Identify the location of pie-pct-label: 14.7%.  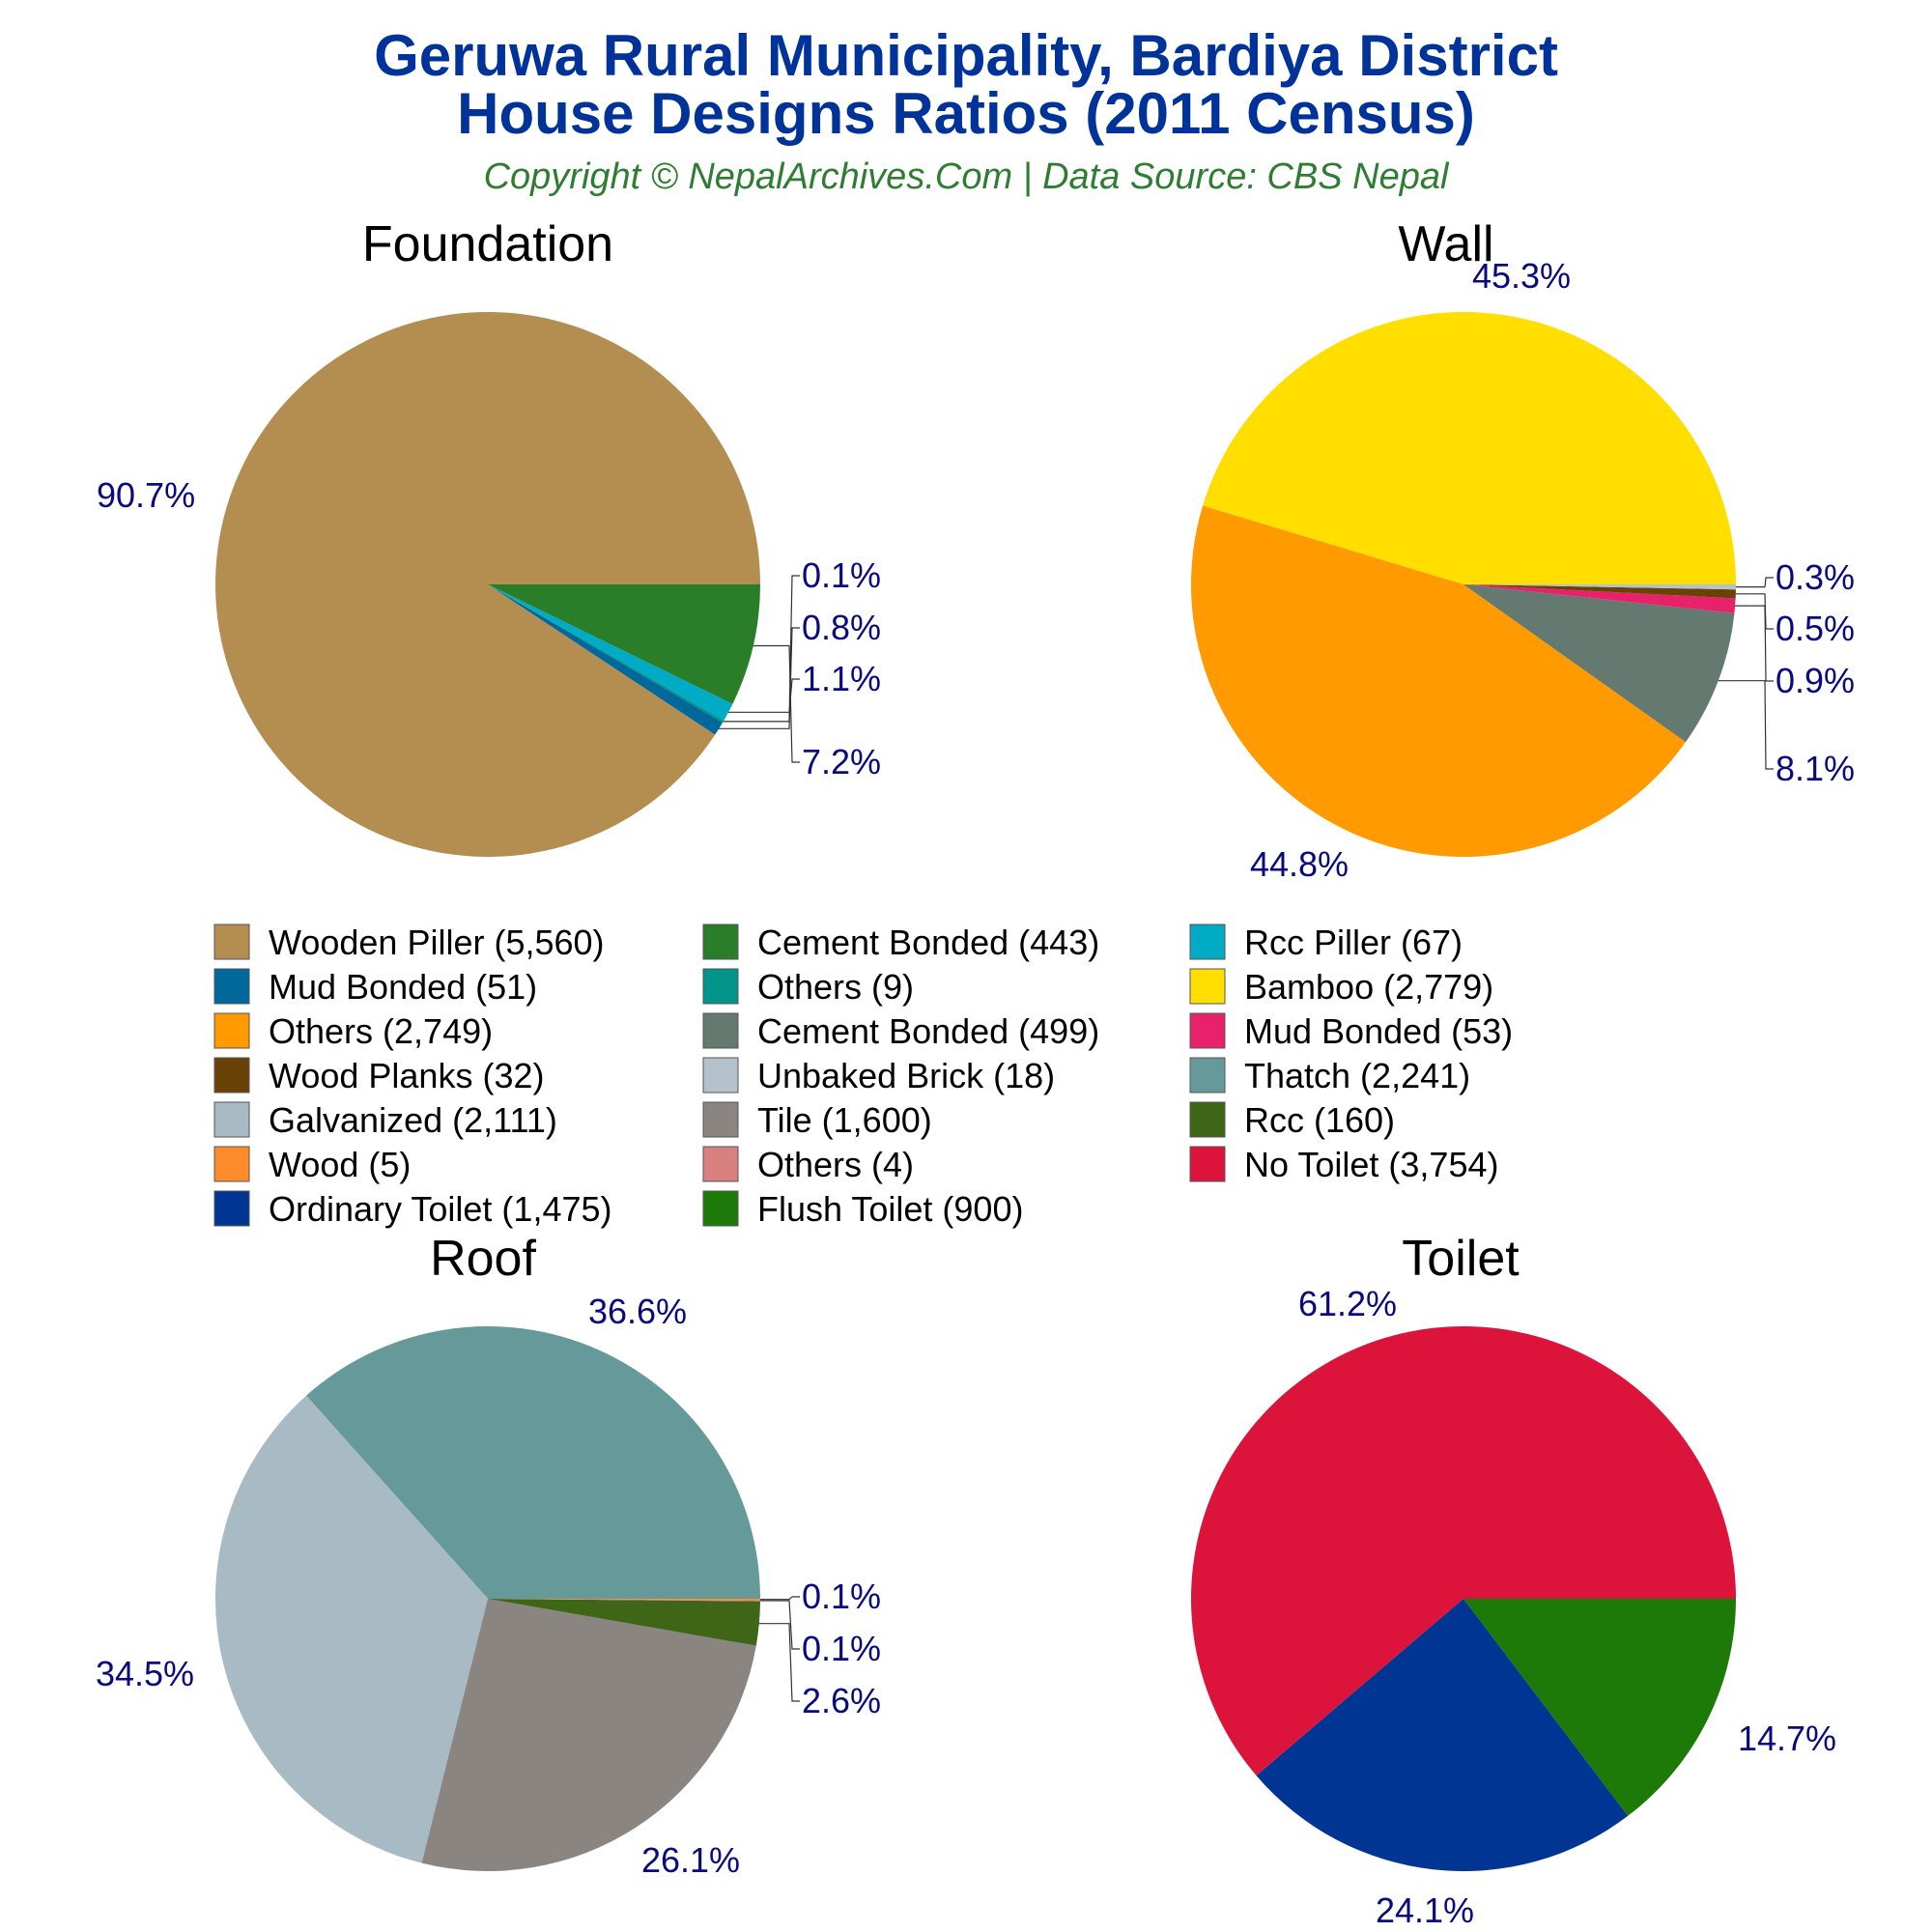
(1787, 1738).